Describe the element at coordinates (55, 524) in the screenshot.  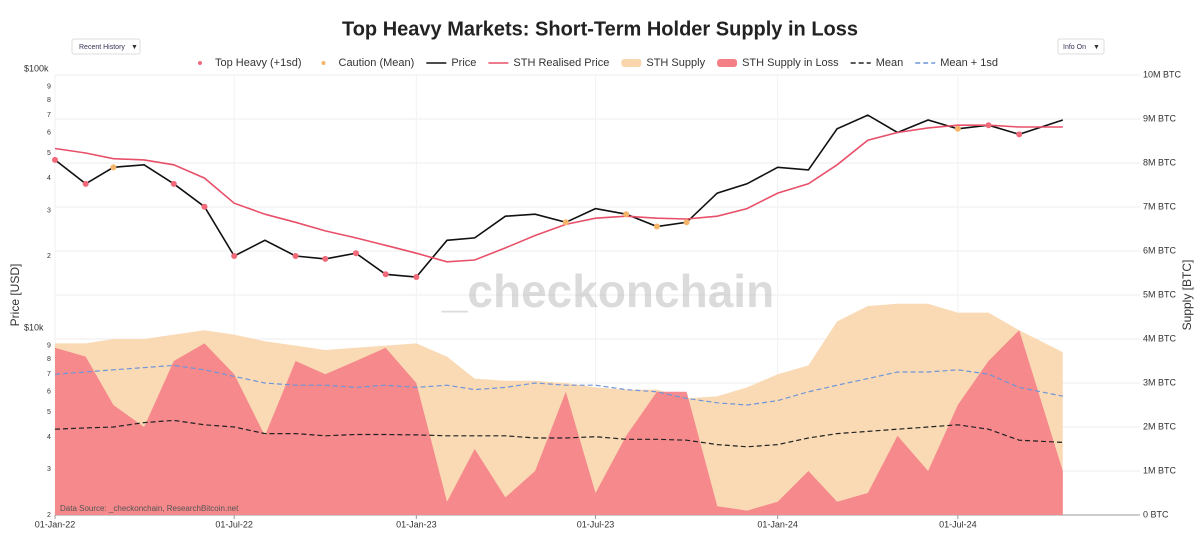
I see `x-tick-label: 01-Jan-22` at that location.